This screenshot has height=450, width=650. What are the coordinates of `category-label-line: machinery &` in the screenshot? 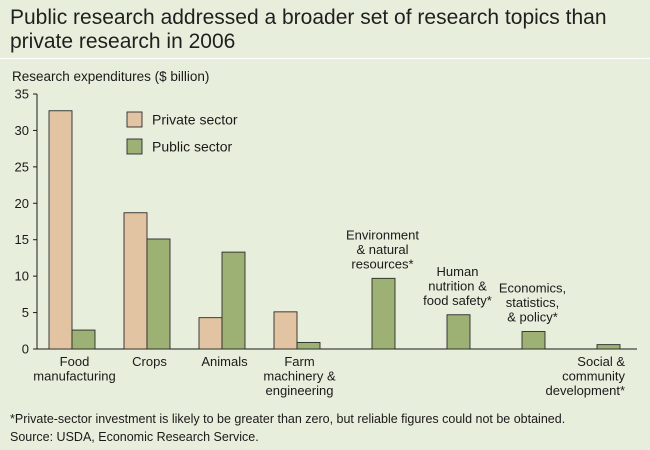 It's located at (299, 376).